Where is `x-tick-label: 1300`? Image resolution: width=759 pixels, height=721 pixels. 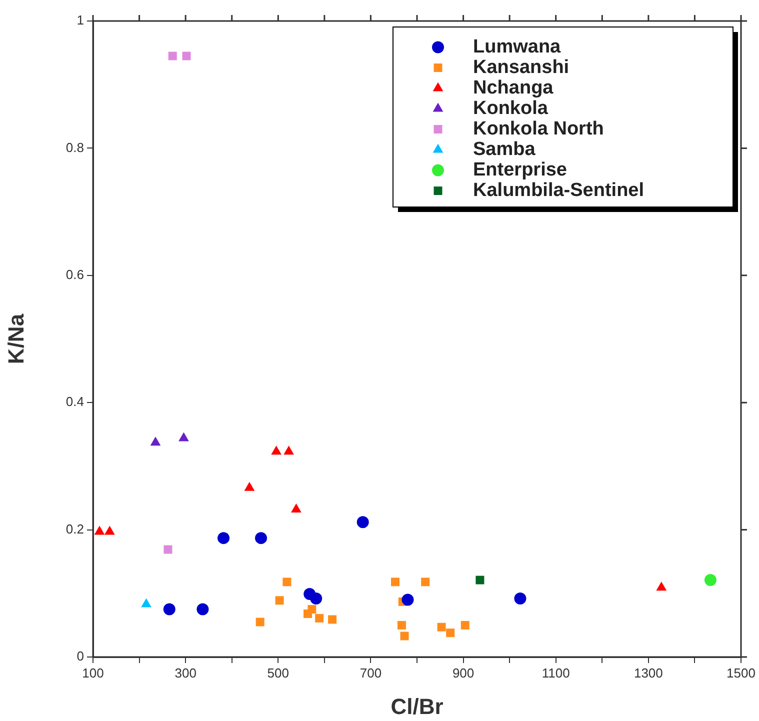
x-tick-label: 1300 is located at coordinates (648, 672).